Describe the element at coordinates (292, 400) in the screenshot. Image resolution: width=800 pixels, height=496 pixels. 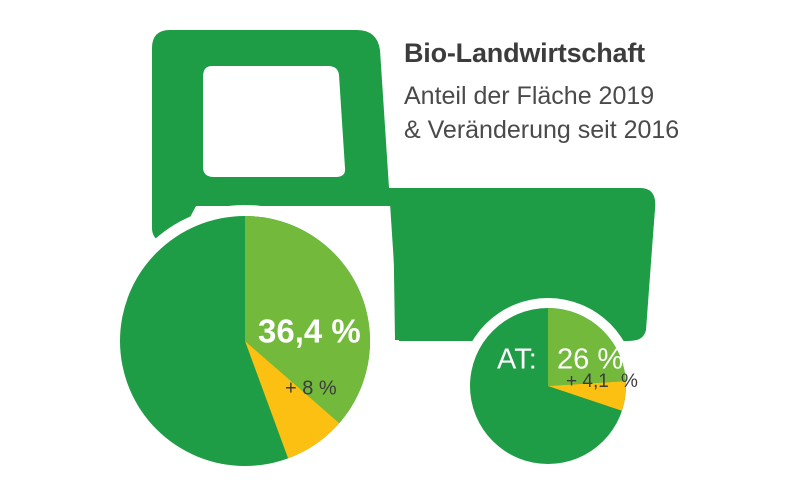
I see `front-wheel-slice-change` at that location.